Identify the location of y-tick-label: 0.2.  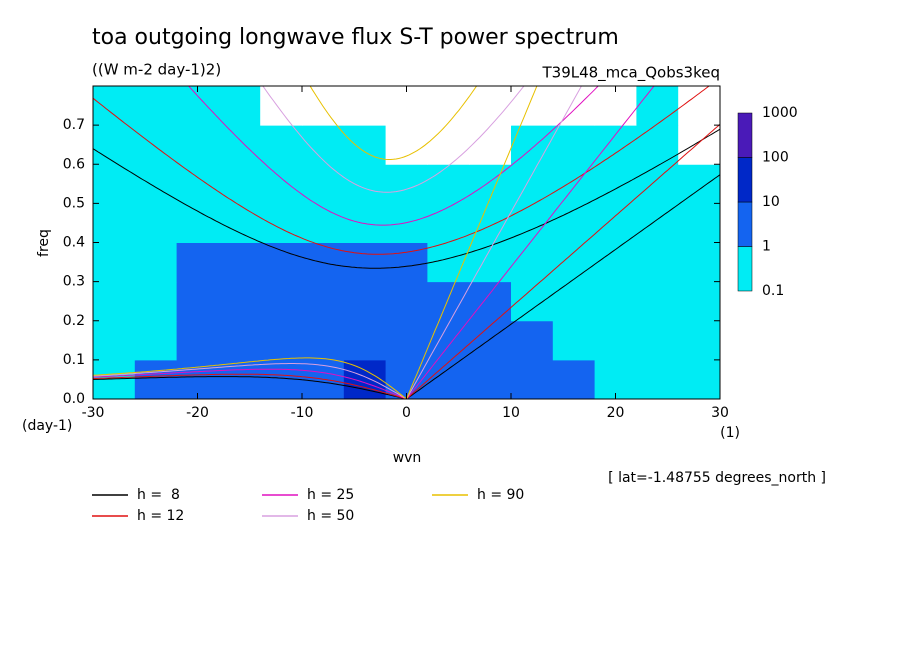
(74, 321).